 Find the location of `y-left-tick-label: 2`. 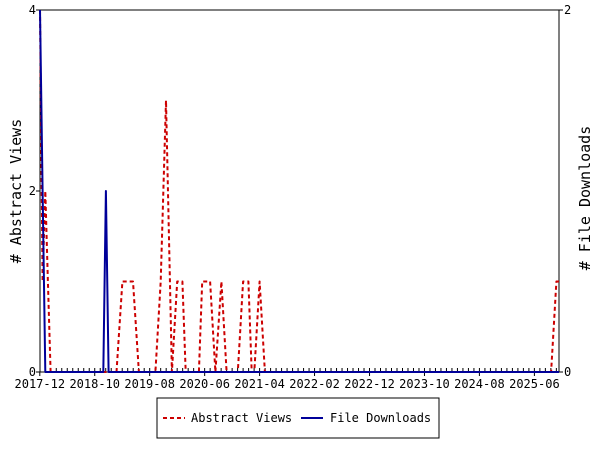

y-left-tick-label: 2 is located at coordinates (32, 191).